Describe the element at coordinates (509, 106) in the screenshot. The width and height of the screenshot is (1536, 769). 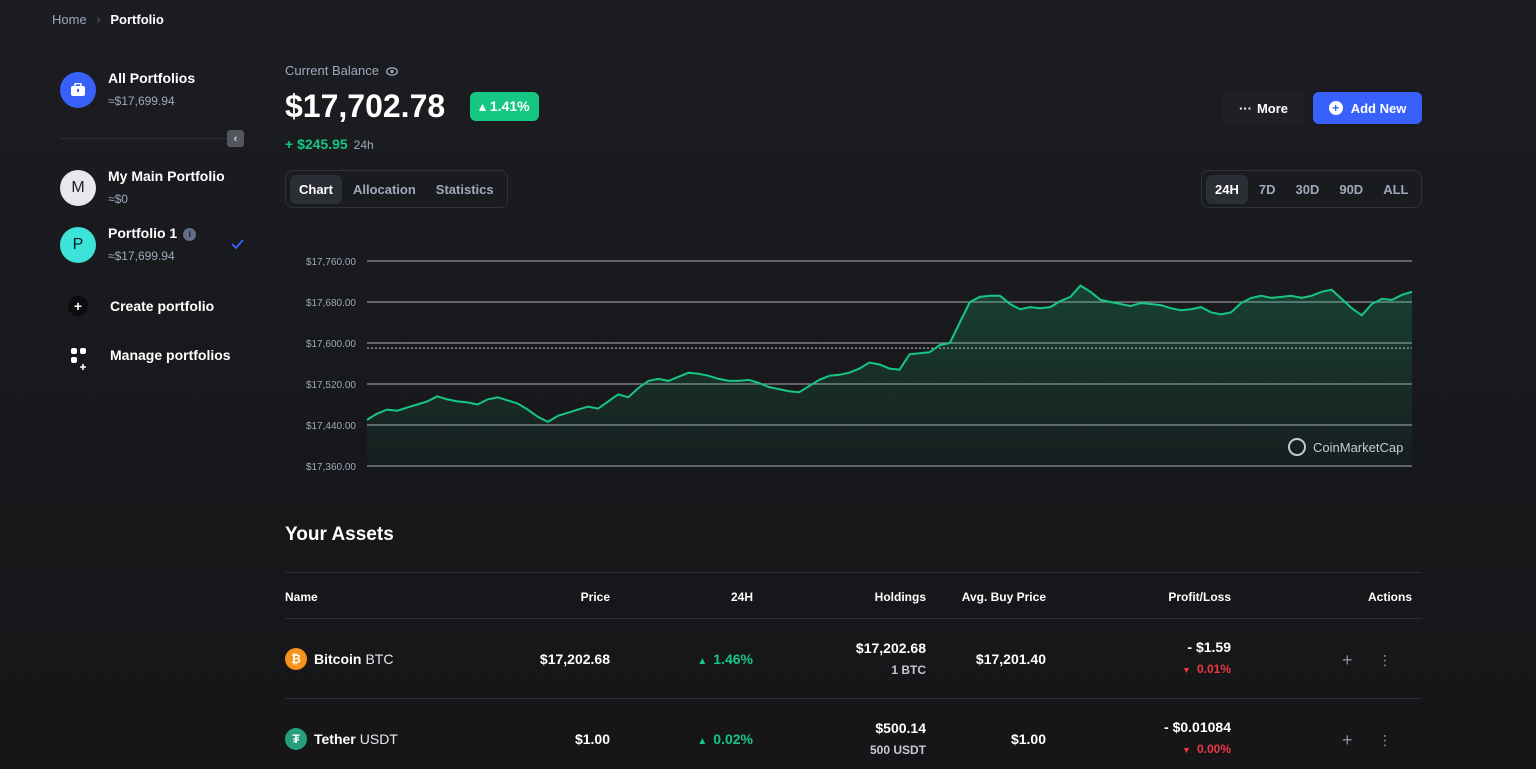
I see `balance-change-pct: 1.41%` at that location.